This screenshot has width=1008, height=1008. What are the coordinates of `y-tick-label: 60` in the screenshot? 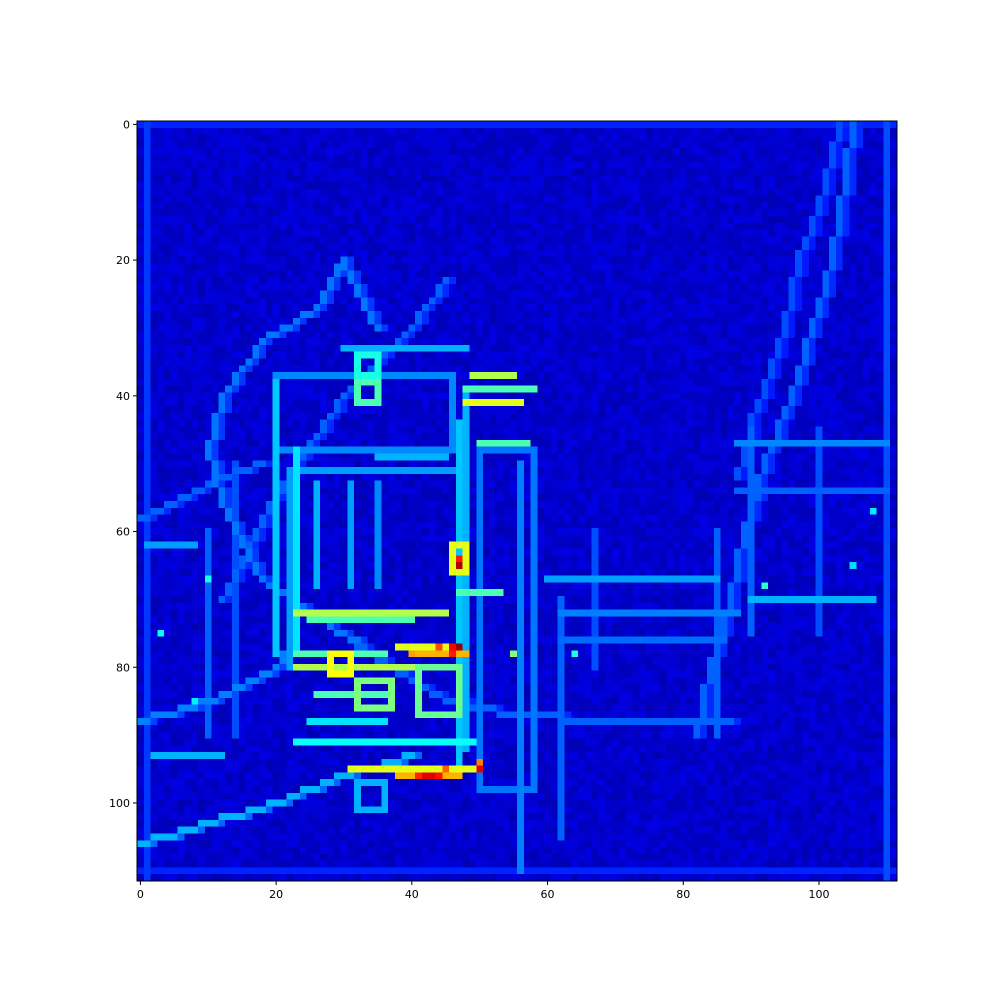 It's located at (123, 532).